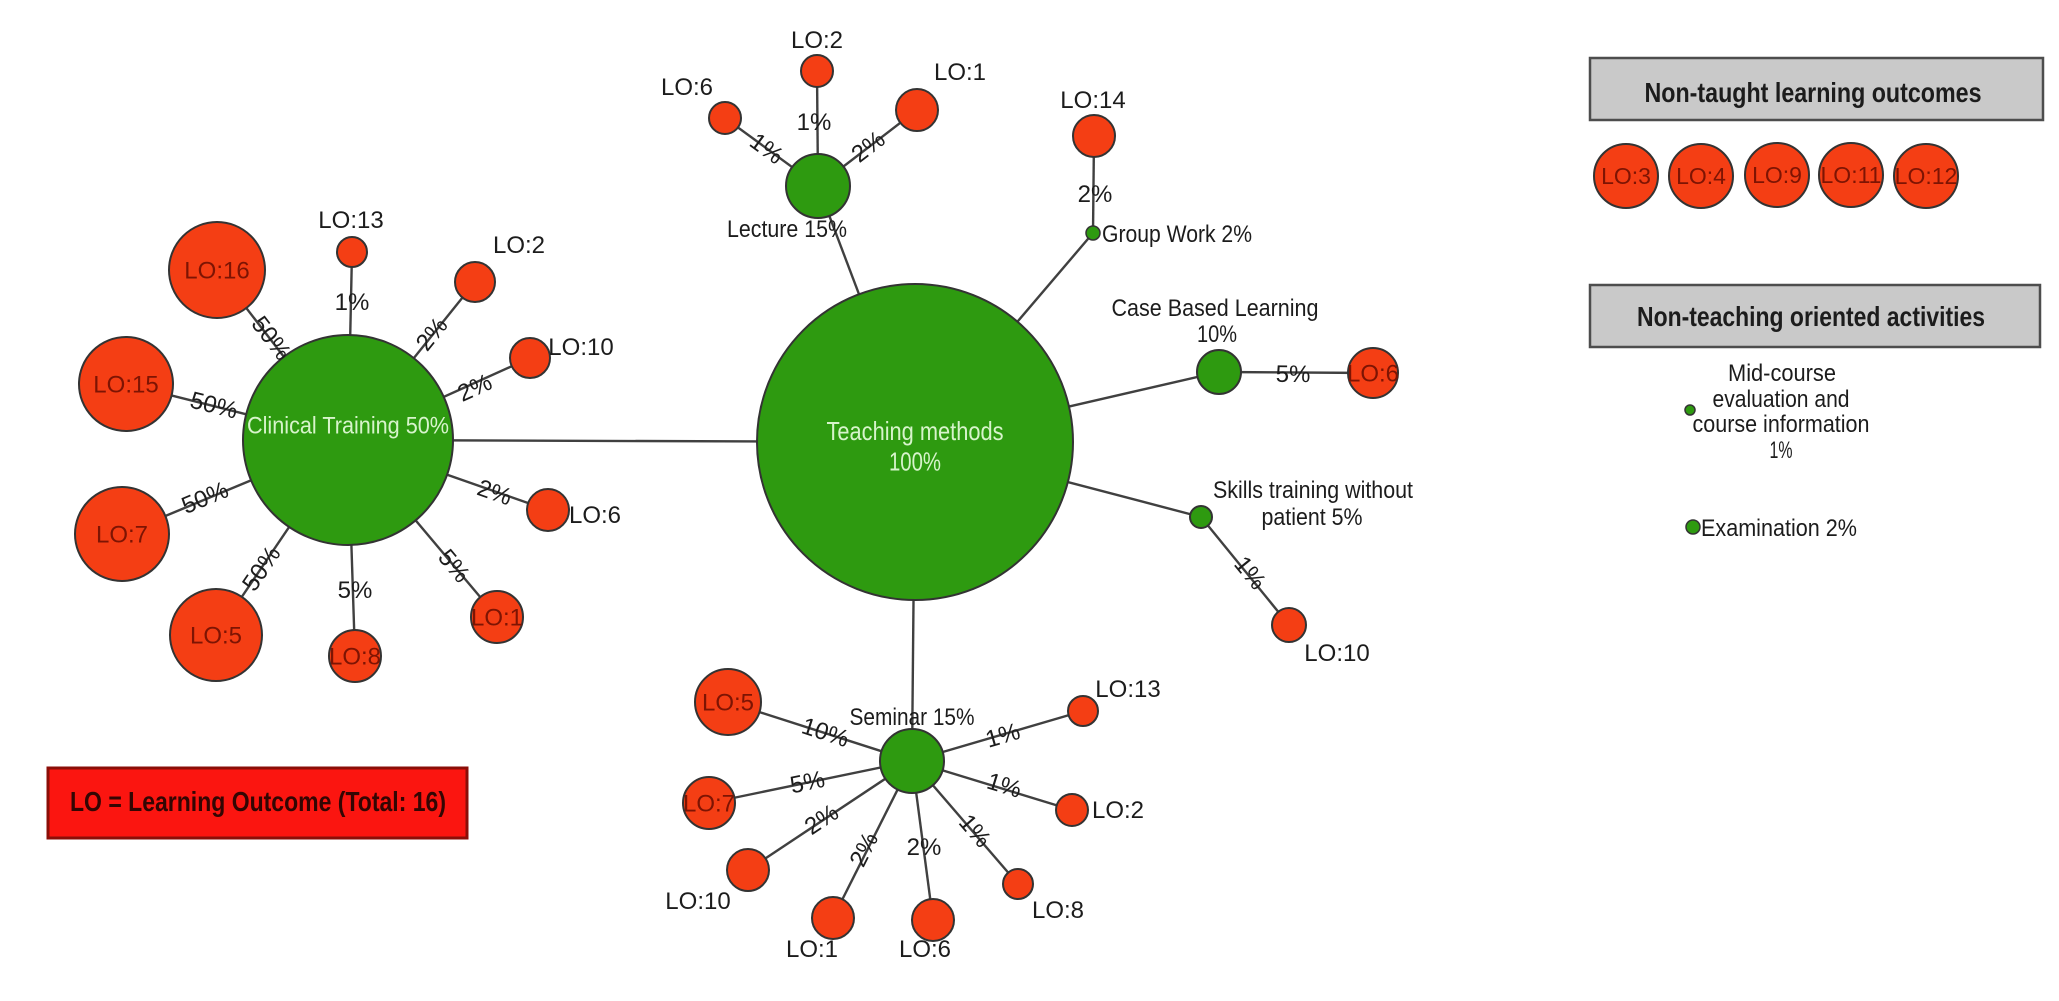  What do you see at coordinates (530, 358) in the screenshot?
I see `node-c10` at bounding box center [530, 358].